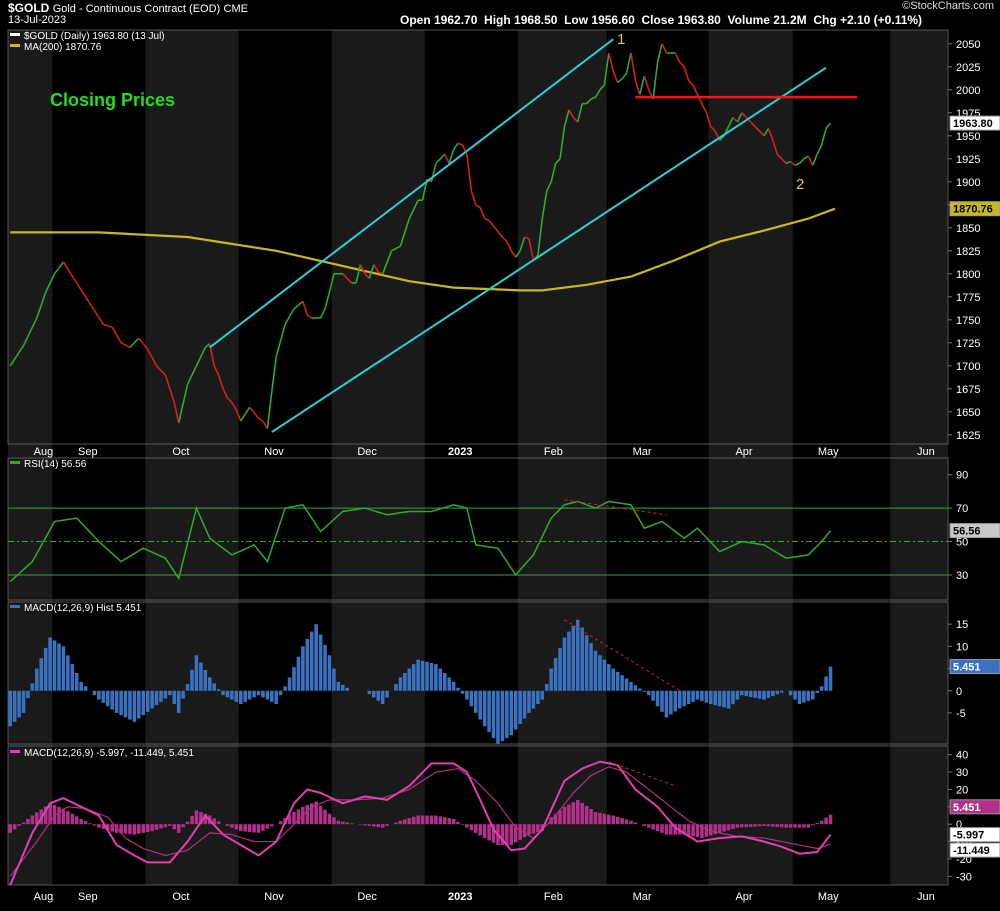  I want to click on y-tick-label: 1775, so click(968, 298).